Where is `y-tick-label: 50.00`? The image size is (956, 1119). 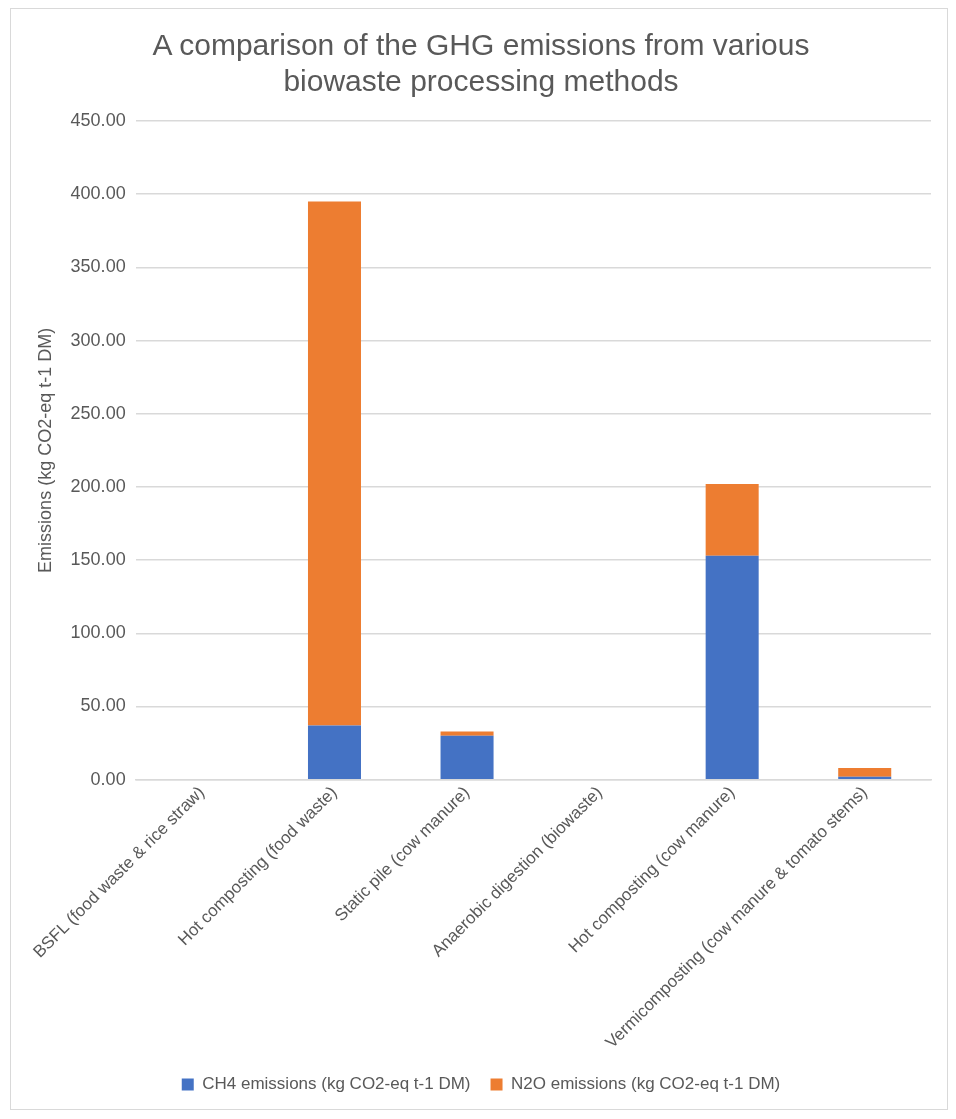
y-tick-label: 50.00 is located at coordinates (103, 705).